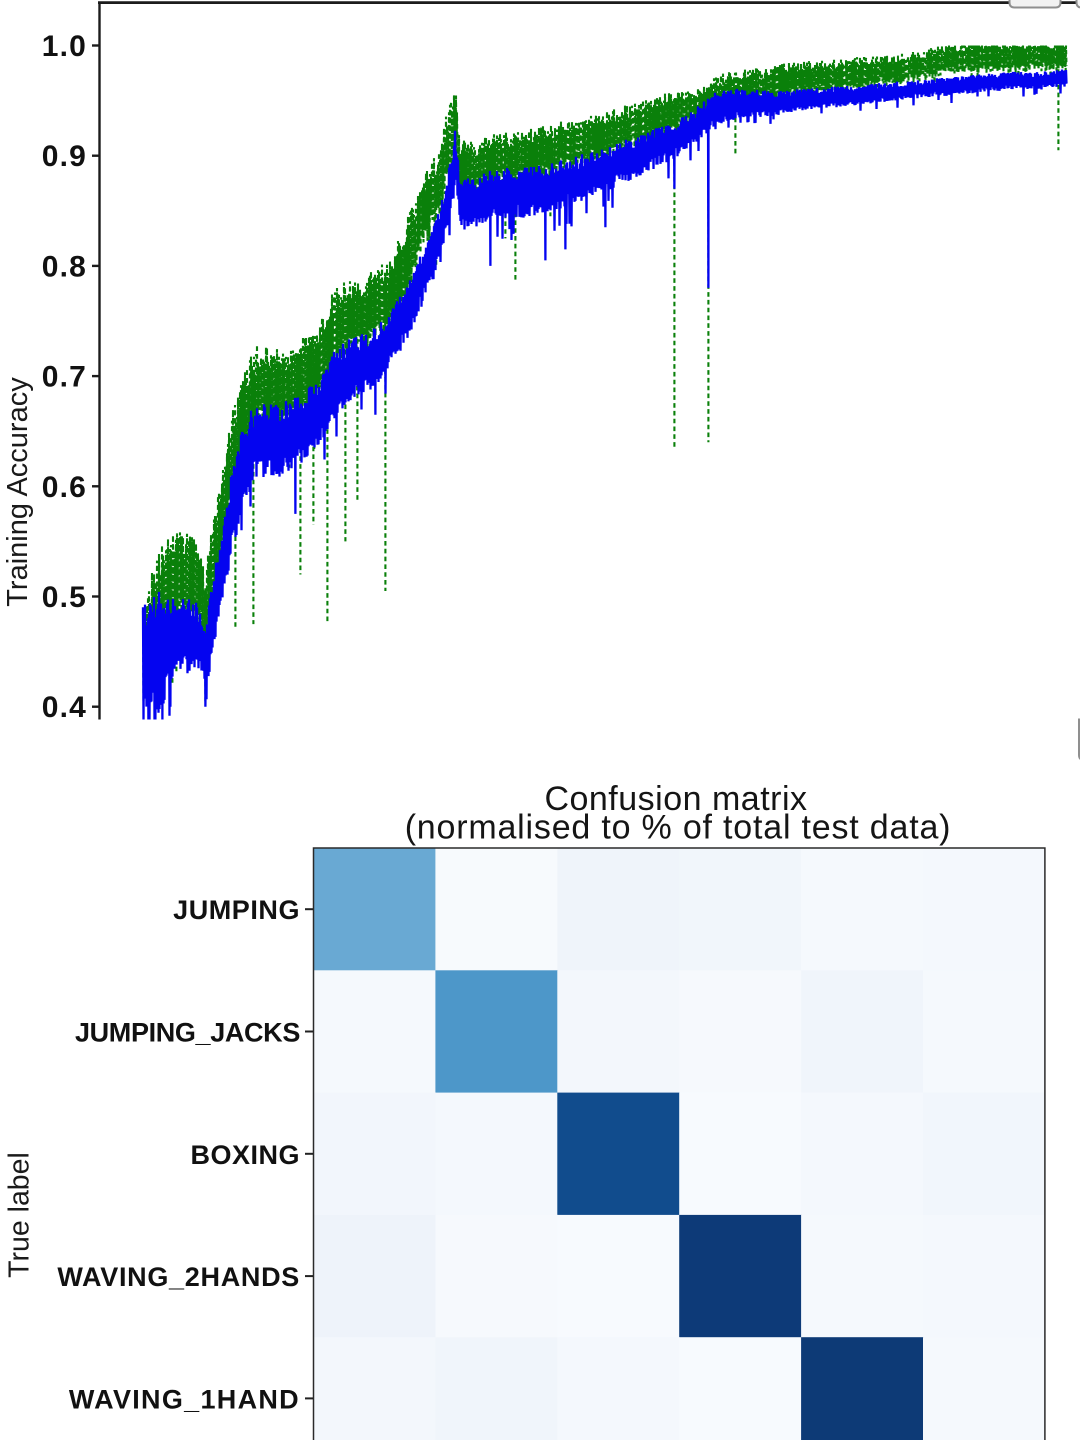 This screenshot has width=1080, height=1440. What do you see at coordinates (675, 799) in the screenshot?
I see `svg-text: Confusion matrix` at bounding box center [675, 799].